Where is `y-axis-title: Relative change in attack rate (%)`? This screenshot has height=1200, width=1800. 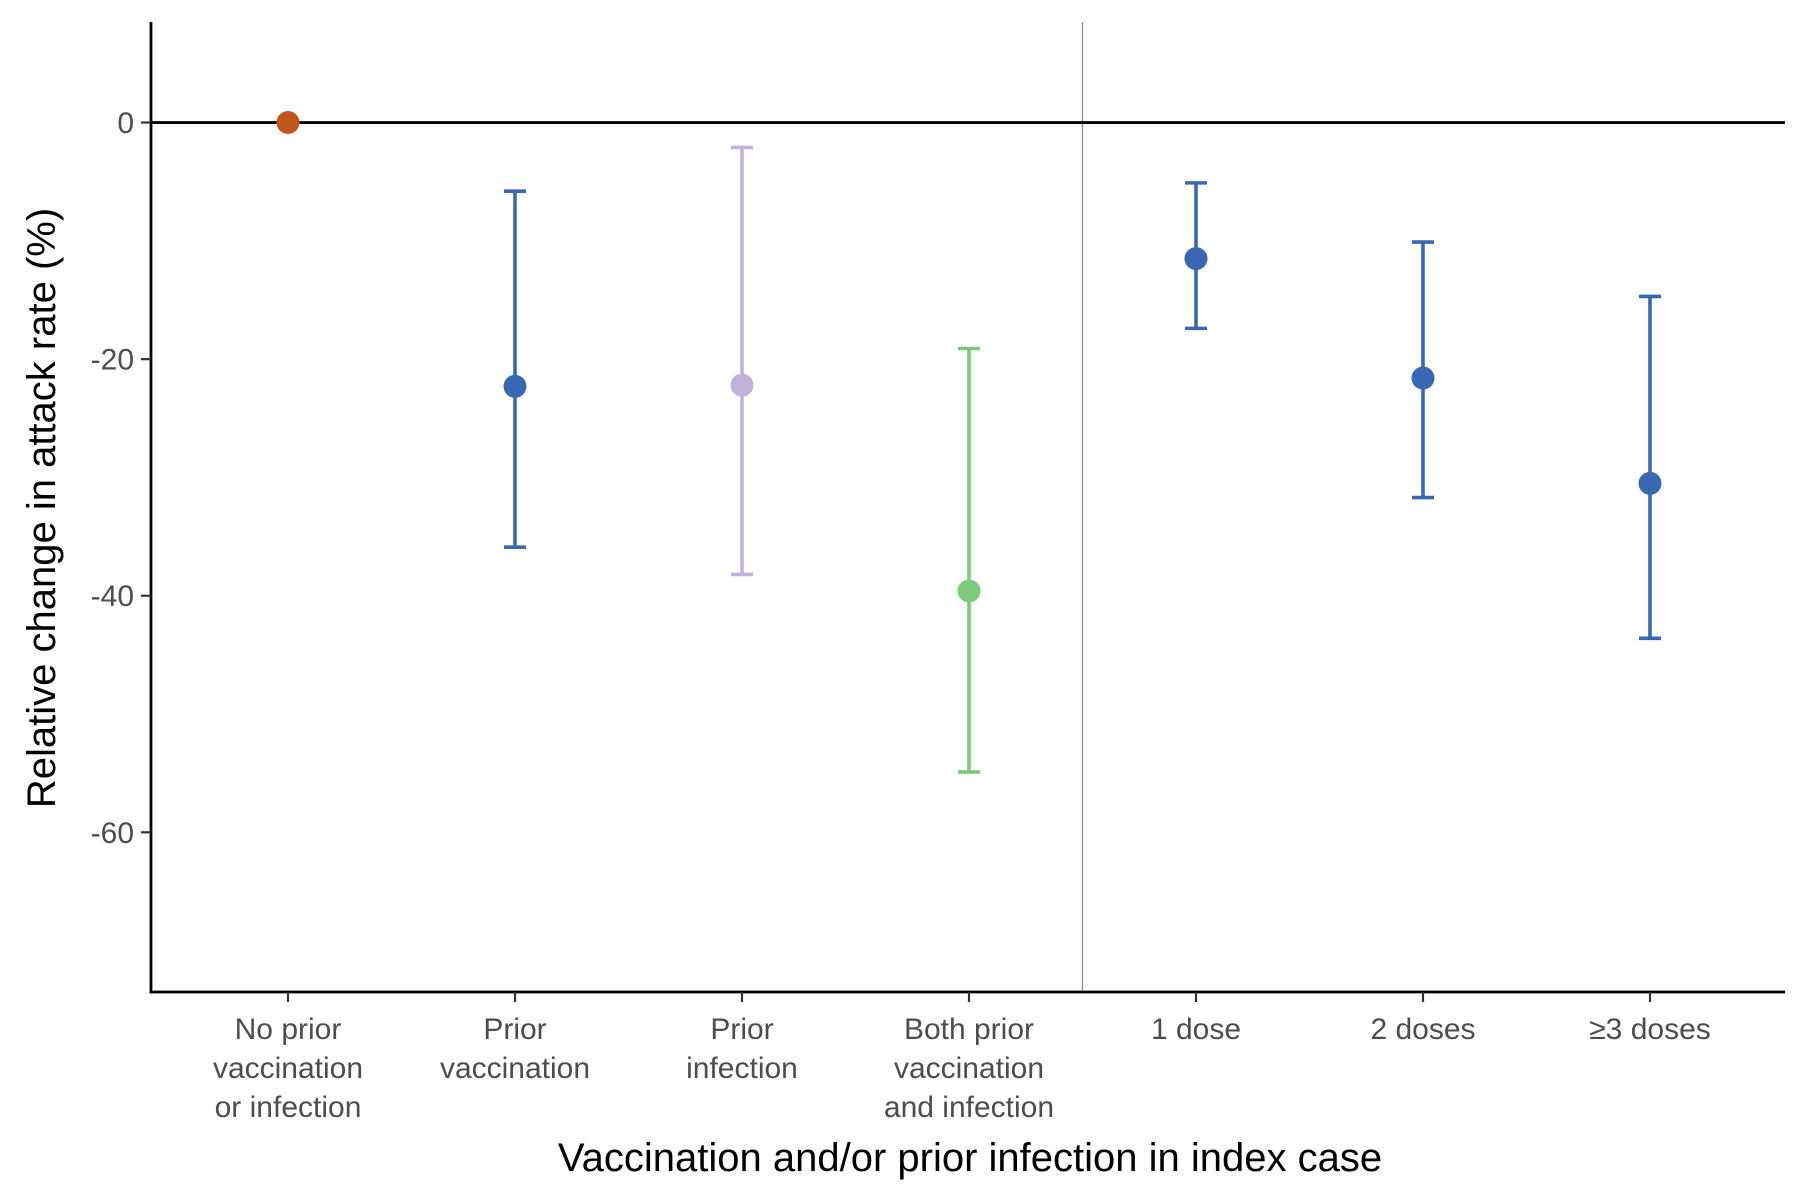 y-axis-title: Relative change in attack rate (%) is located at coordinates (42, 508).